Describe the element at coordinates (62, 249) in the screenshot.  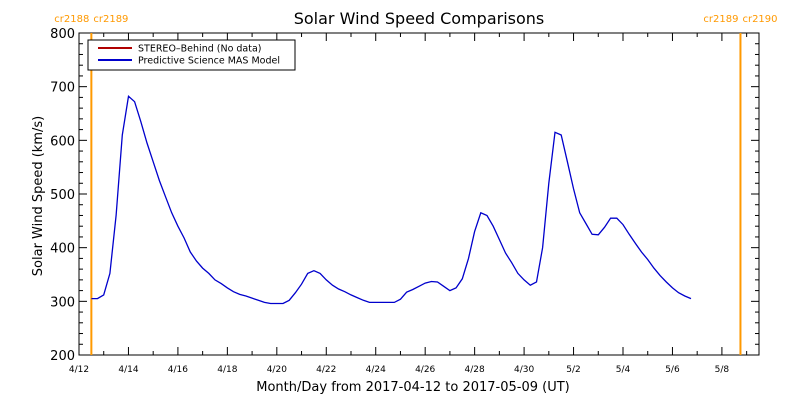
I see `y-tick-label: 400` at that location.